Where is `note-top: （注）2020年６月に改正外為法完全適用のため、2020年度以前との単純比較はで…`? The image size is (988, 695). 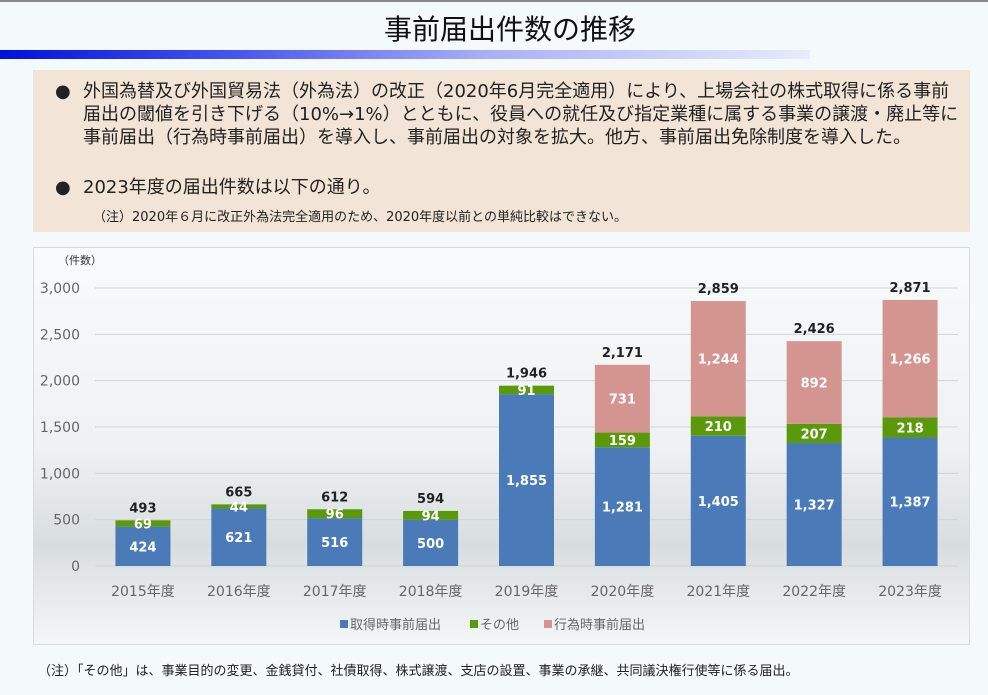 note-top: （注）2020年６月に改正外為法完全適用のため、2020年度以前との単純比較はで… is located at coordinates (360, 217).